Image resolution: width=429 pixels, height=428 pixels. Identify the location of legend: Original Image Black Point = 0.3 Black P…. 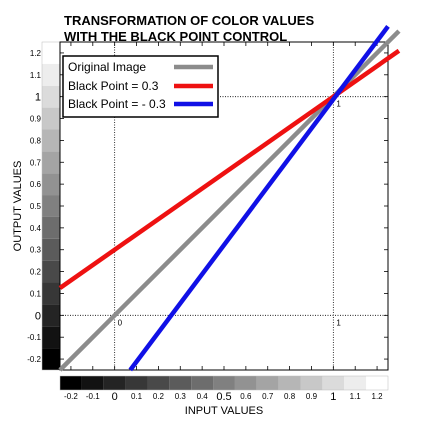
(140, 86).